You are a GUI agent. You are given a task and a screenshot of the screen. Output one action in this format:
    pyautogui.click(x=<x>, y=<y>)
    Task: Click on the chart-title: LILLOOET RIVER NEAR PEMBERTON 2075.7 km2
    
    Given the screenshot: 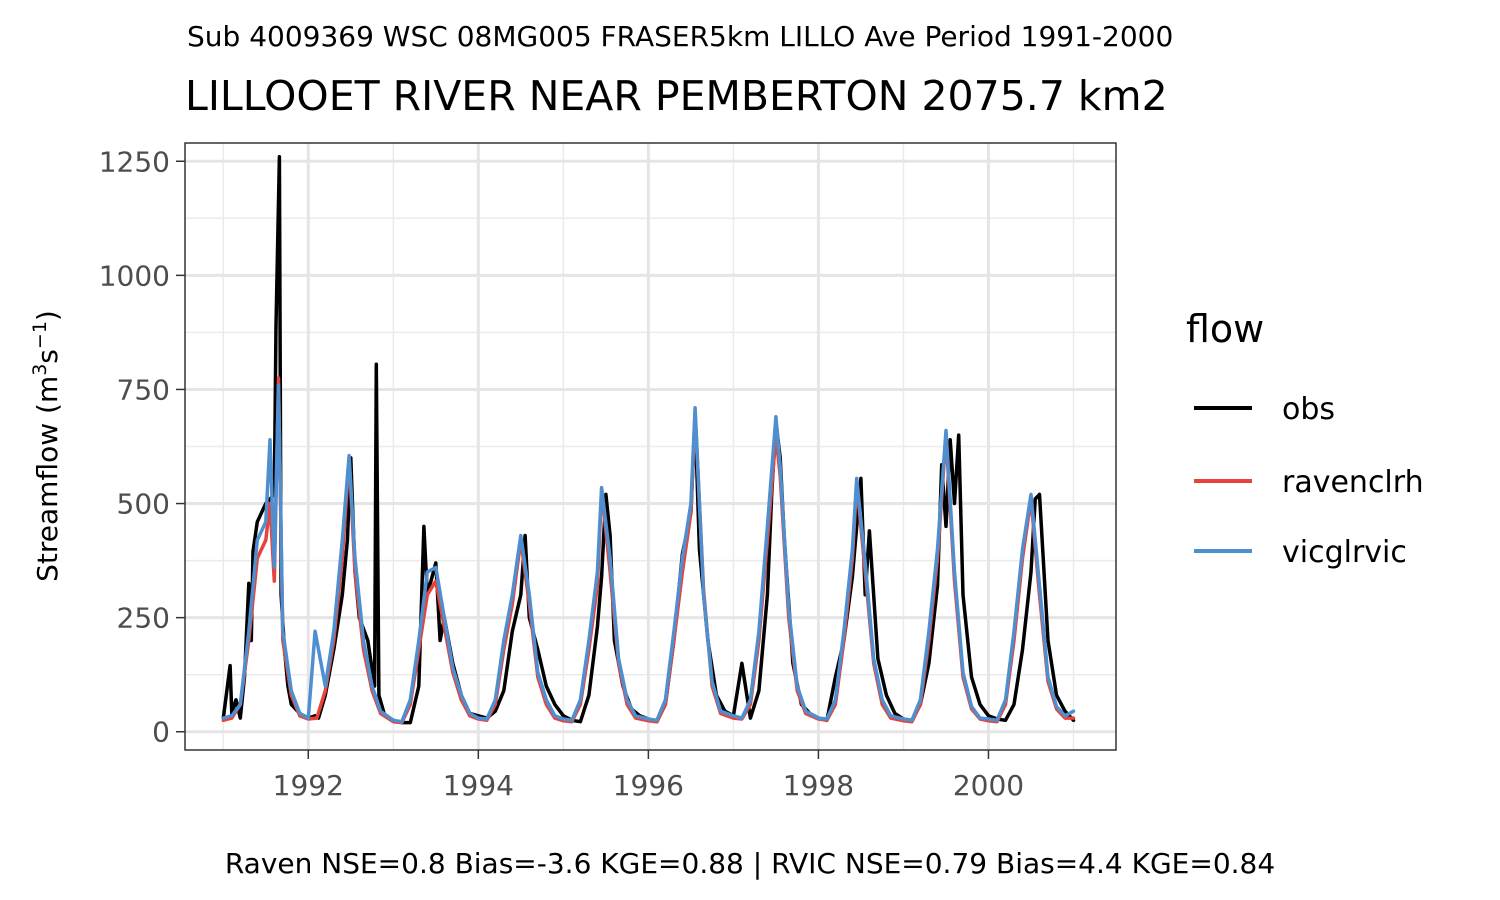 What is the action you would take?
    pyautogui.click(x=676, y=96)
    